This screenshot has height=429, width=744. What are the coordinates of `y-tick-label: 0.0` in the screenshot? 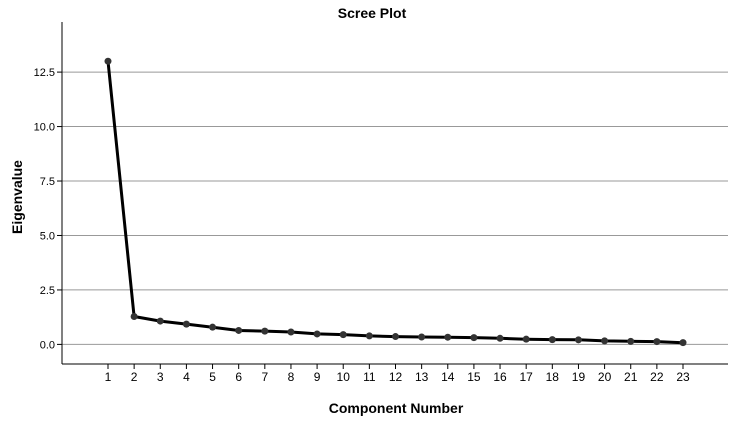 It's located at (47, 345).